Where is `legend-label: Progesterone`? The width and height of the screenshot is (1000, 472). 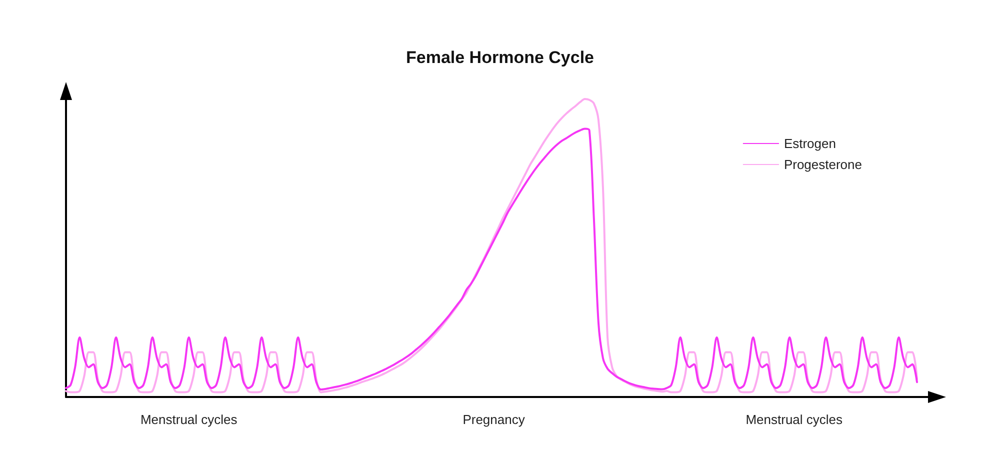
legend-label: Progesterone is located at coordinates (823, 164).